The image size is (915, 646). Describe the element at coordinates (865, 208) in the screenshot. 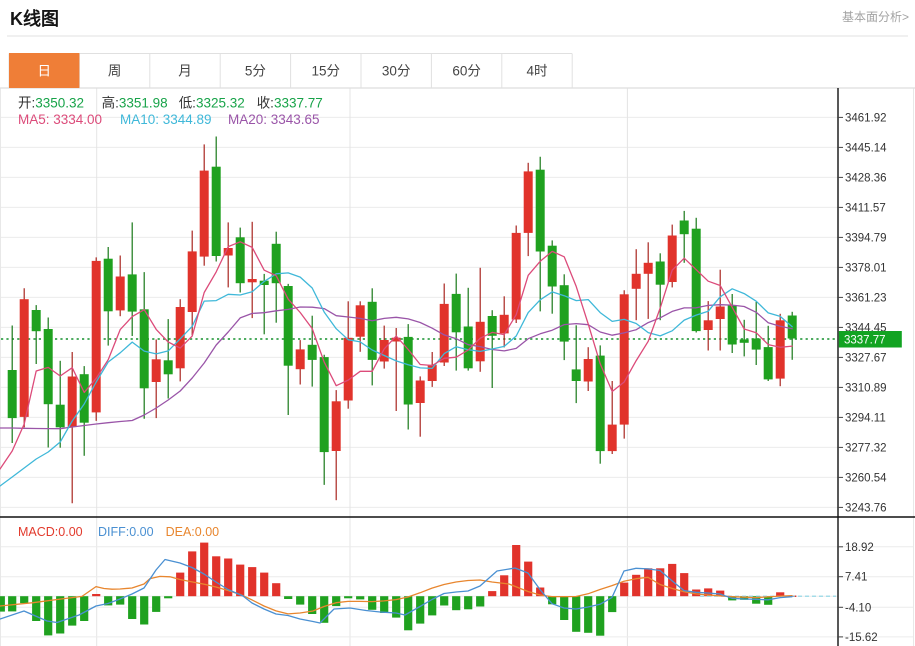

I see `svg-text: 3411.57` at that location.